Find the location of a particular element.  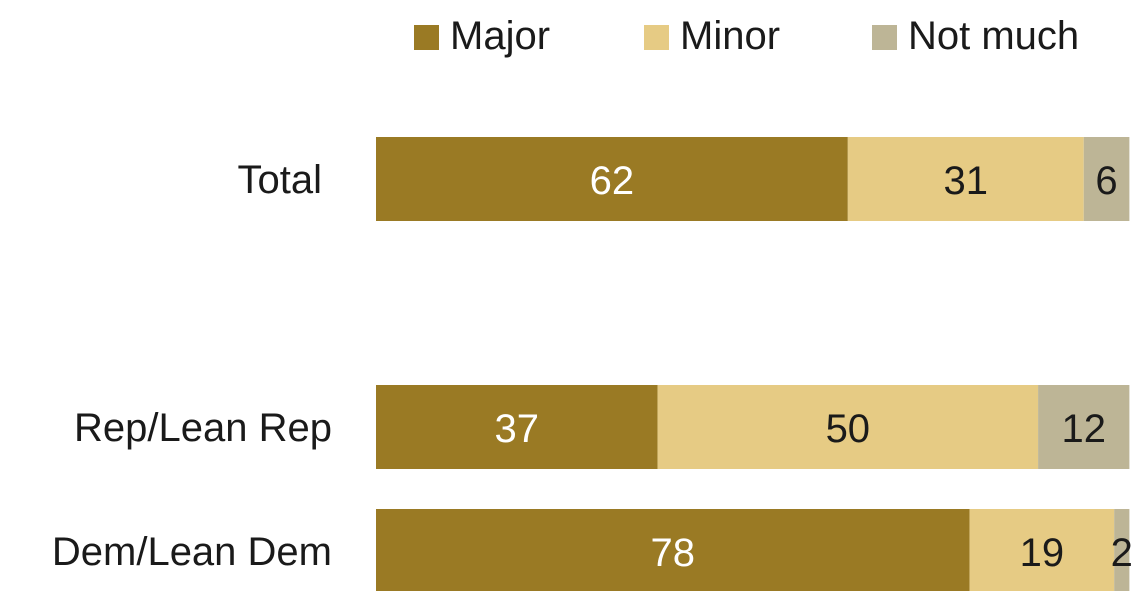

value-label-dem-lean-dem-minor: 19 is located at coordinates (1042, 553).